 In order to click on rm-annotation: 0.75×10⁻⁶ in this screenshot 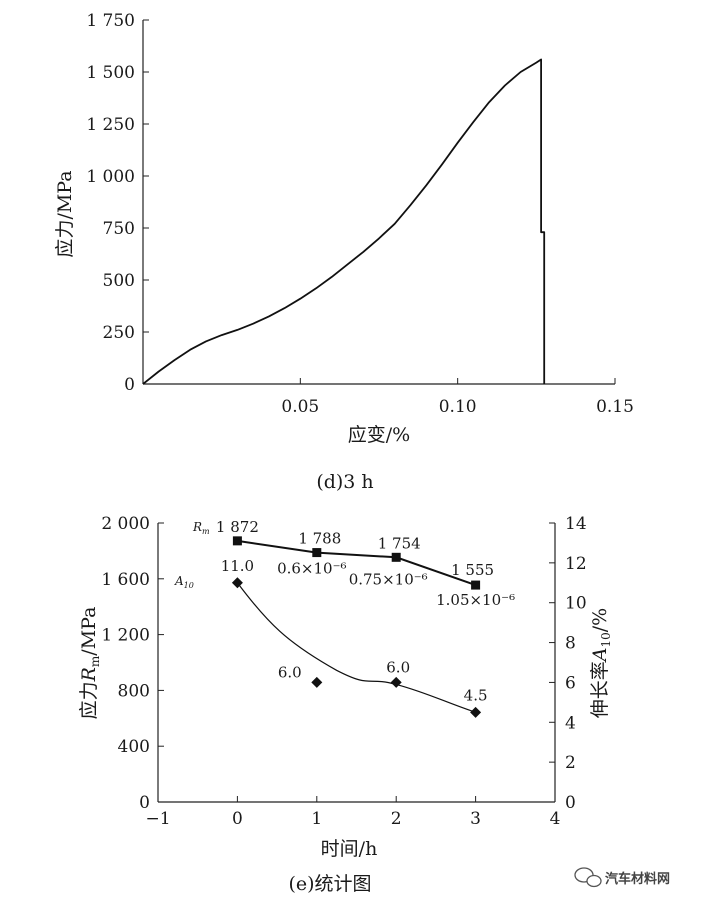, I will do `click(388, 579)`.